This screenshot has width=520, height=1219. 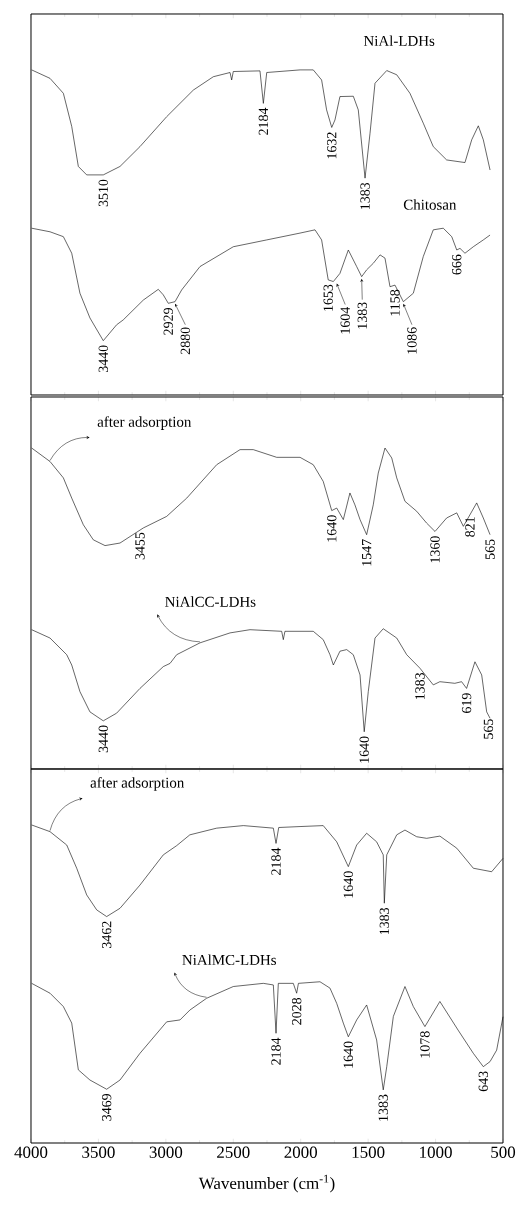 I want to click on annotation: 1158, so click(x=395, y=302).